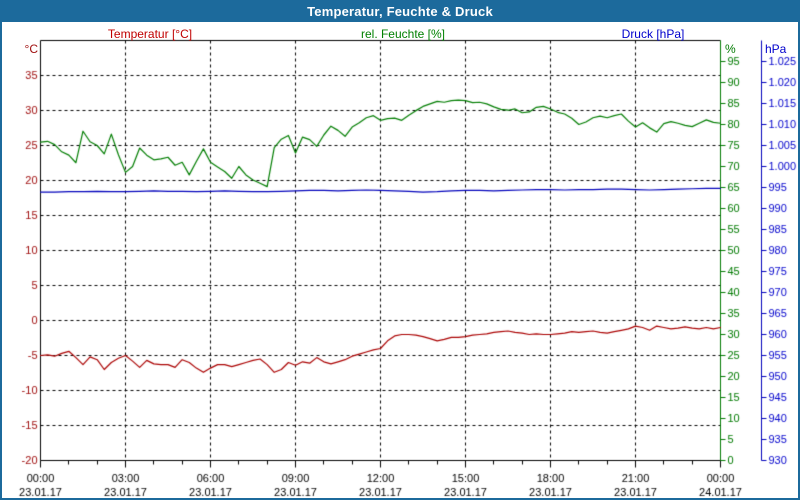 The width and height of the screenshot is (800, 500). What do you see at coordinates (150, 34) in the screenshot?
I see `temperature-axis-title: Temperatur [°C]` at bounding box center [150, 34].